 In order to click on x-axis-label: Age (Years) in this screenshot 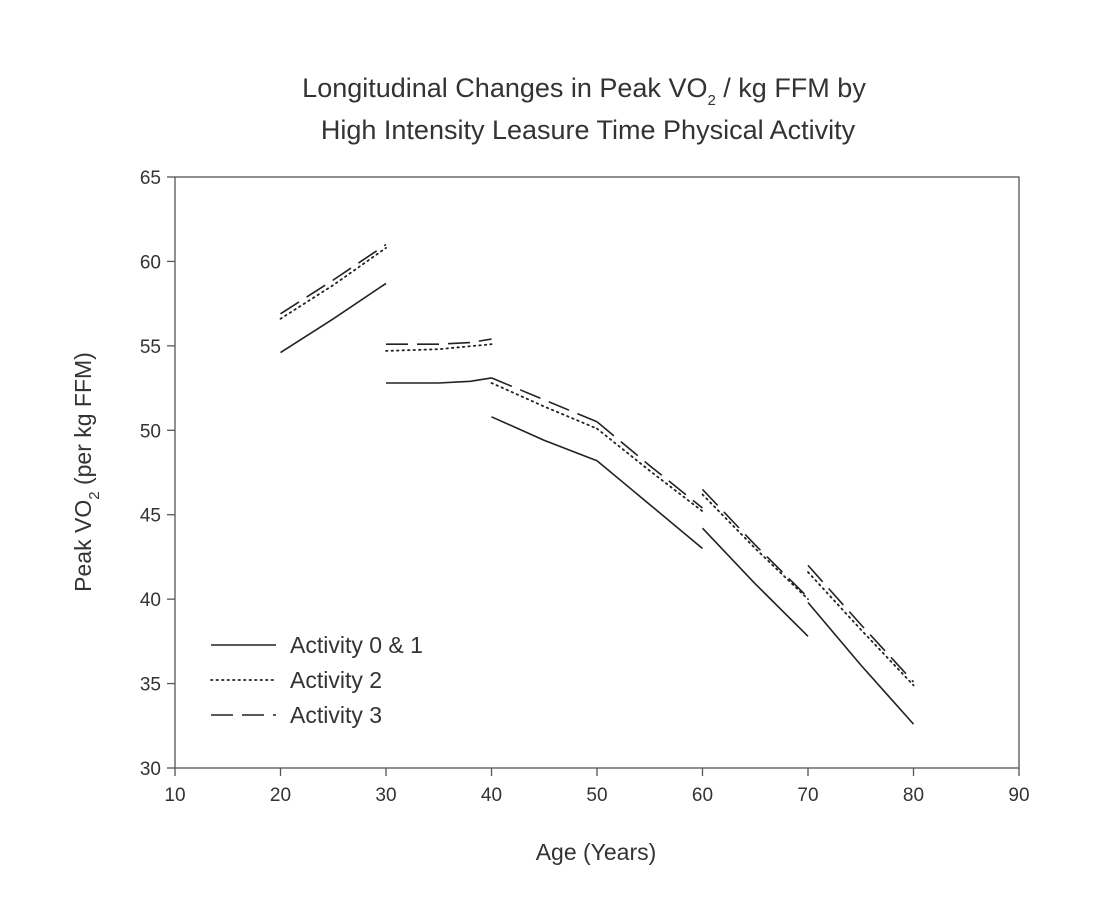, I will do `click(596, 852)`.